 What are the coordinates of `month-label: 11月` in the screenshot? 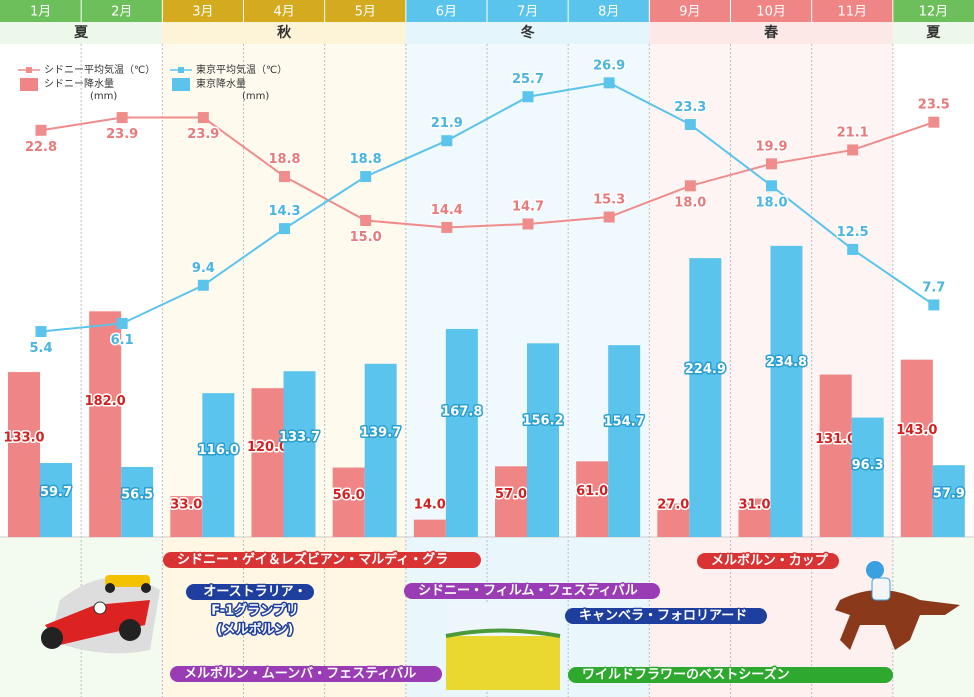 It's located at (852, 12).